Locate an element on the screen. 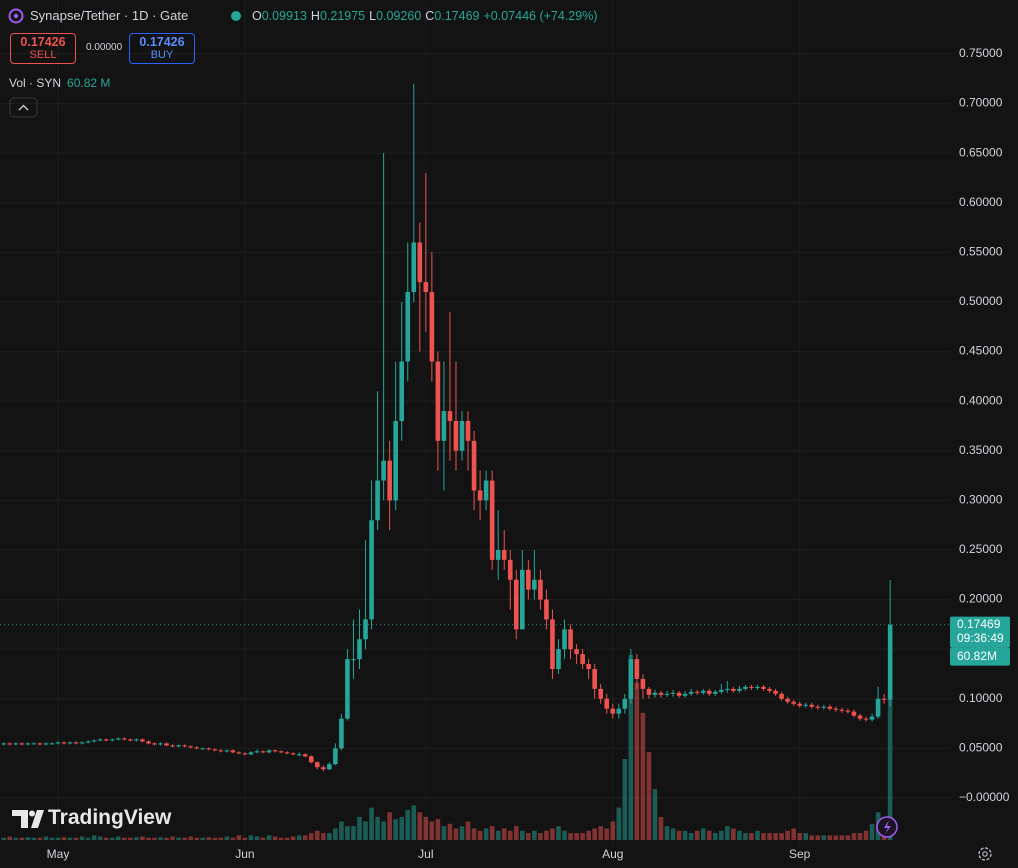 The height and width of the screenshot is (868, 1018). market-status is located at coordinates (236, 16).